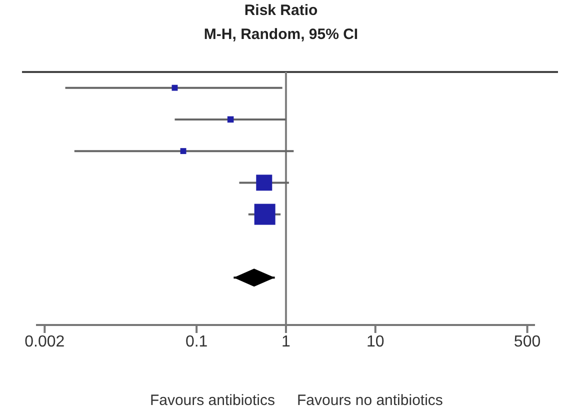 The width and height of the screenshot is (562, 418). I want to click on x-tick-label: 10, so click(375, 341).